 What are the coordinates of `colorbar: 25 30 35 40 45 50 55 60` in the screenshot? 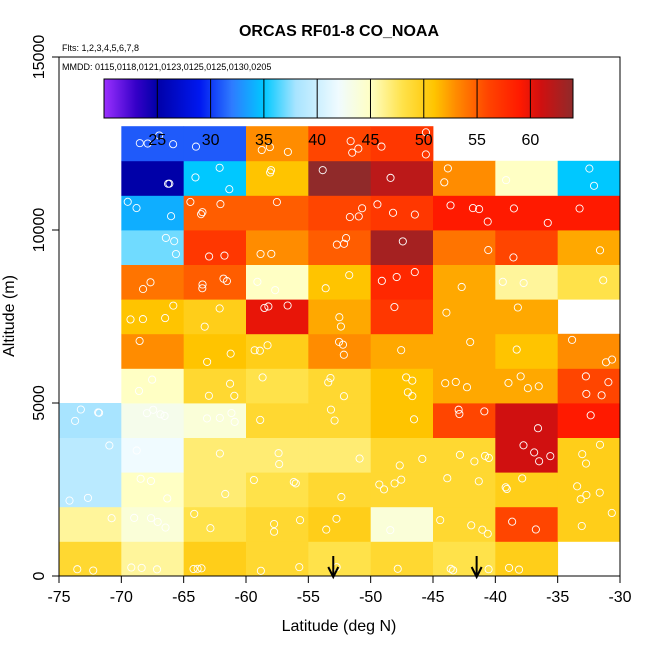 It's located at (338, 113).